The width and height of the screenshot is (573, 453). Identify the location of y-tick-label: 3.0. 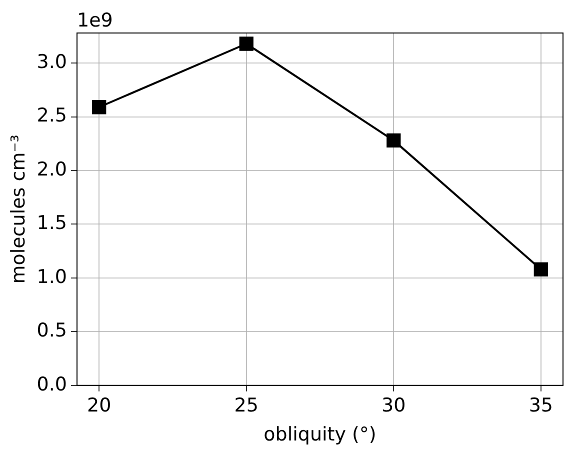
(52, 62).